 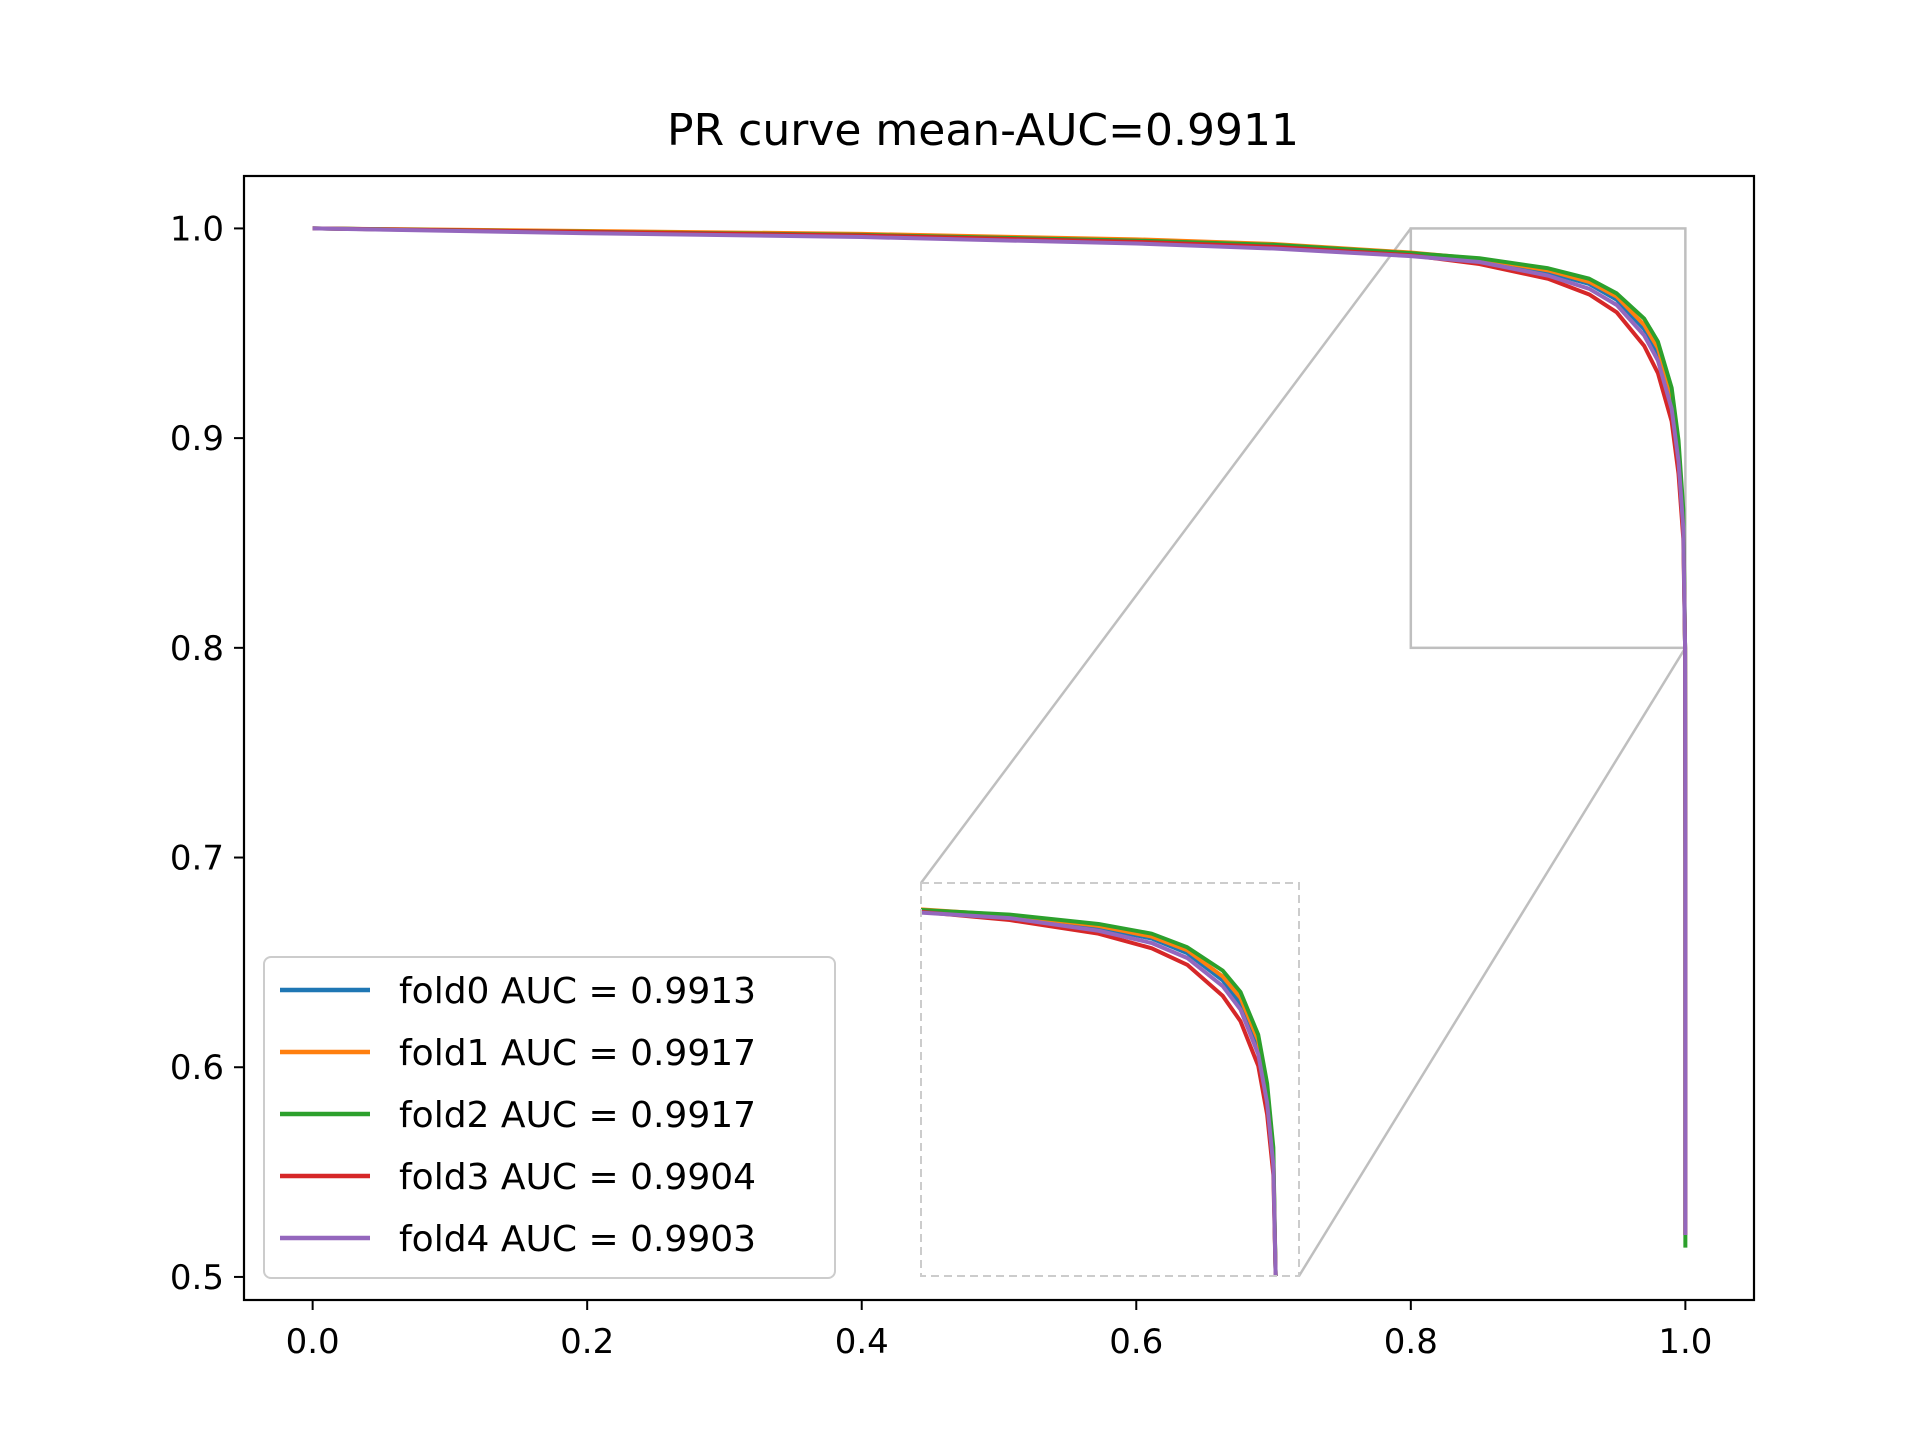 I want to click on inset-series-line, so click(x=1099, y=1093).